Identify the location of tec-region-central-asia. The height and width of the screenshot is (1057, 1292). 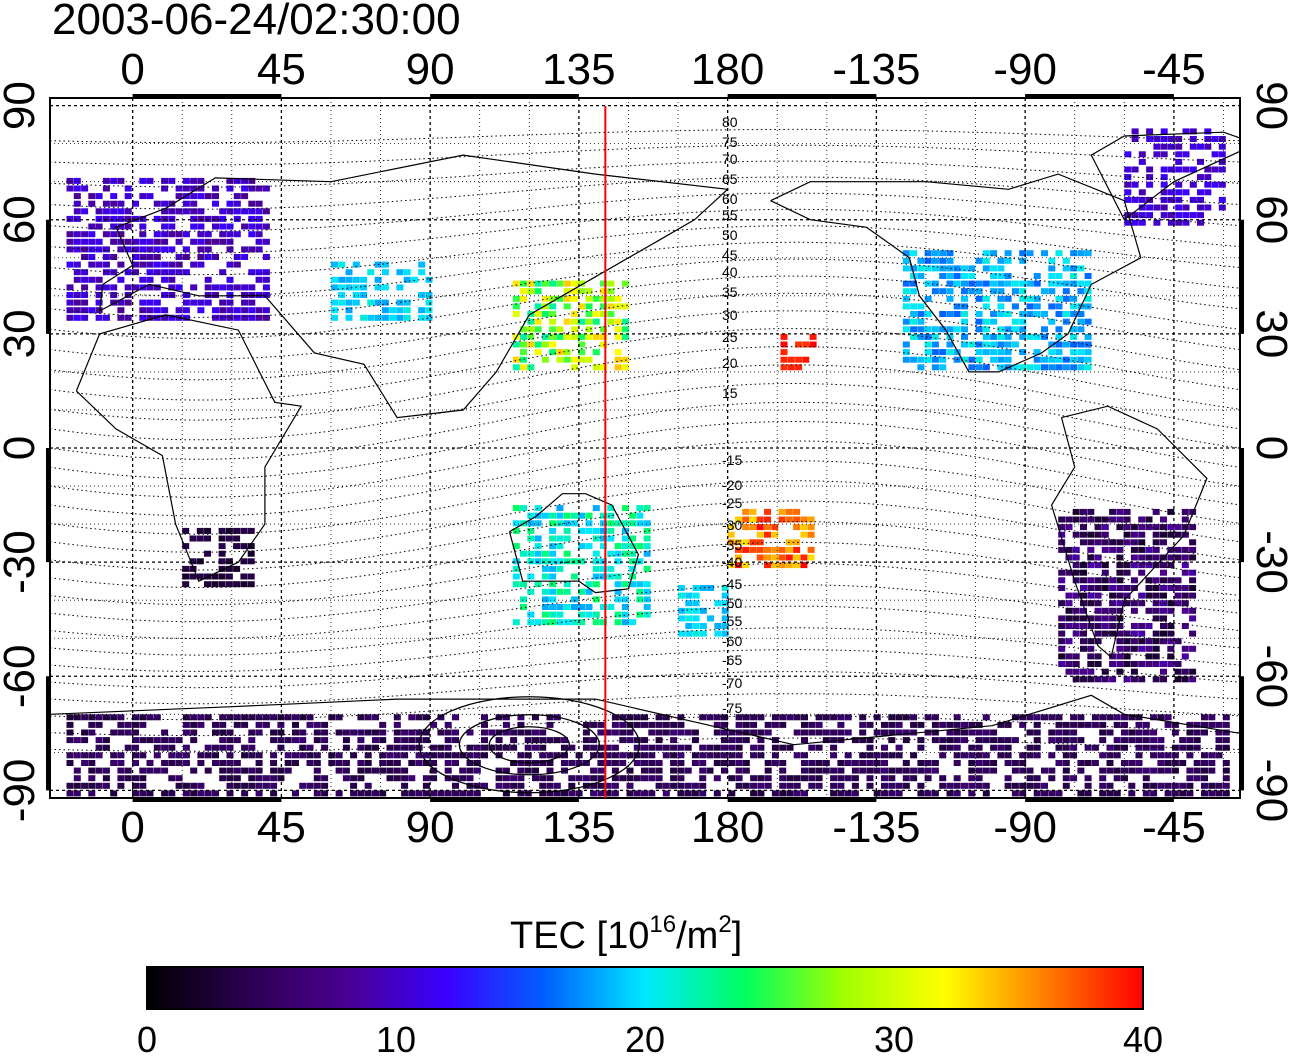
(382, 291).